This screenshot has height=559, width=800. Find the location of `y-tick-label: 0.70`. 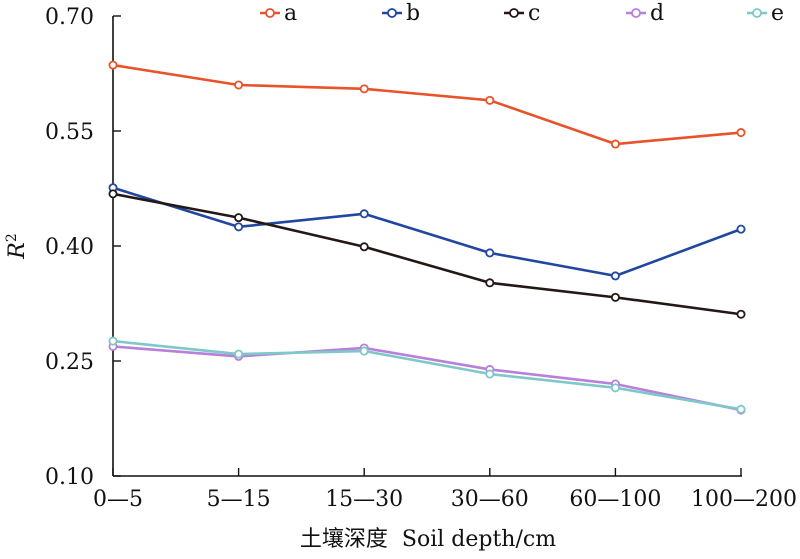

y-tick-label: 0.70 is located at coordinates (69, 17).